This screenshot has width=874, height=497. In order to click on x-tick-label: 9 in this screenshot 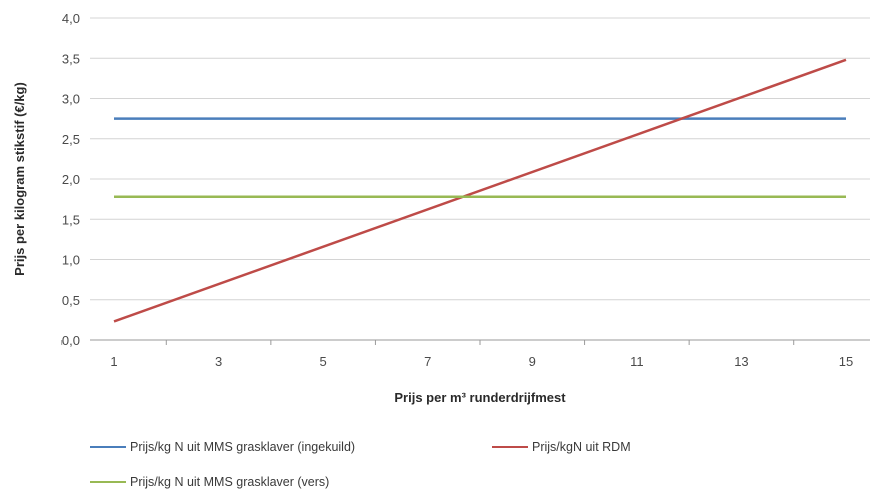, I will do `click(532, 361)`.